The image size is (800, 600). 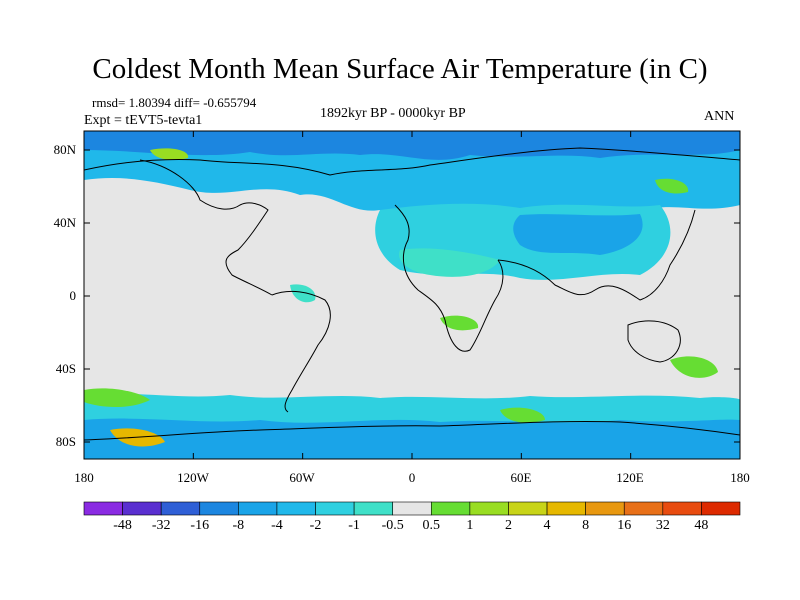 What do you see at coordinates (412, 477) in the screenshot?
I see `lon-label-0: 0` at bounding box center [412, 477].